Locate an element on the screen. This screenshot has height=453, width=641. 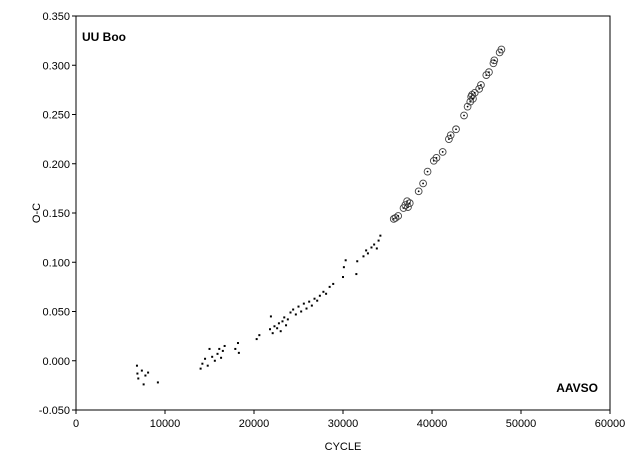
x-tick-label: 40000 is located at coordinates (432, 424).